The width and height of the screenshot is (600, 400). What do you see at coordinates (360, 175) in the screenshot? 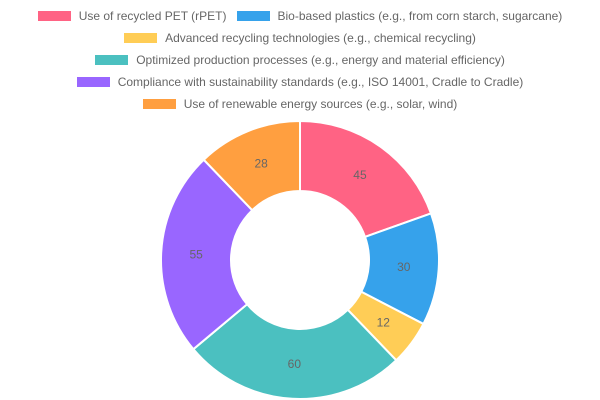
I see `slice-value-label: 45` at bounding box center [360, 175].